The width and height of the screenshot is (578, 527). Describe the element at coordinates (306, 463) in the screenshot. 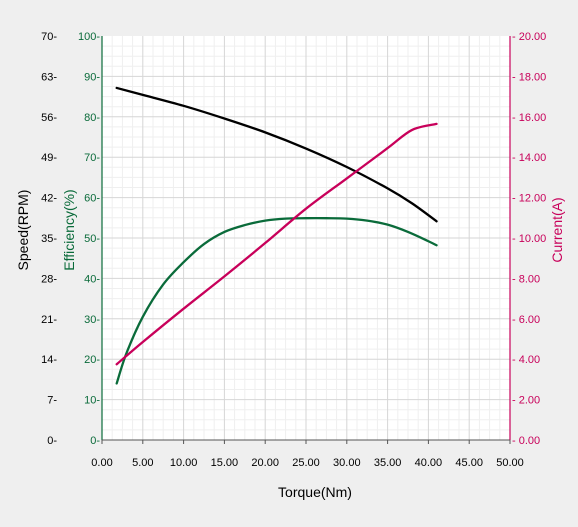

I see `x-tick-label: 25.00` at that location.